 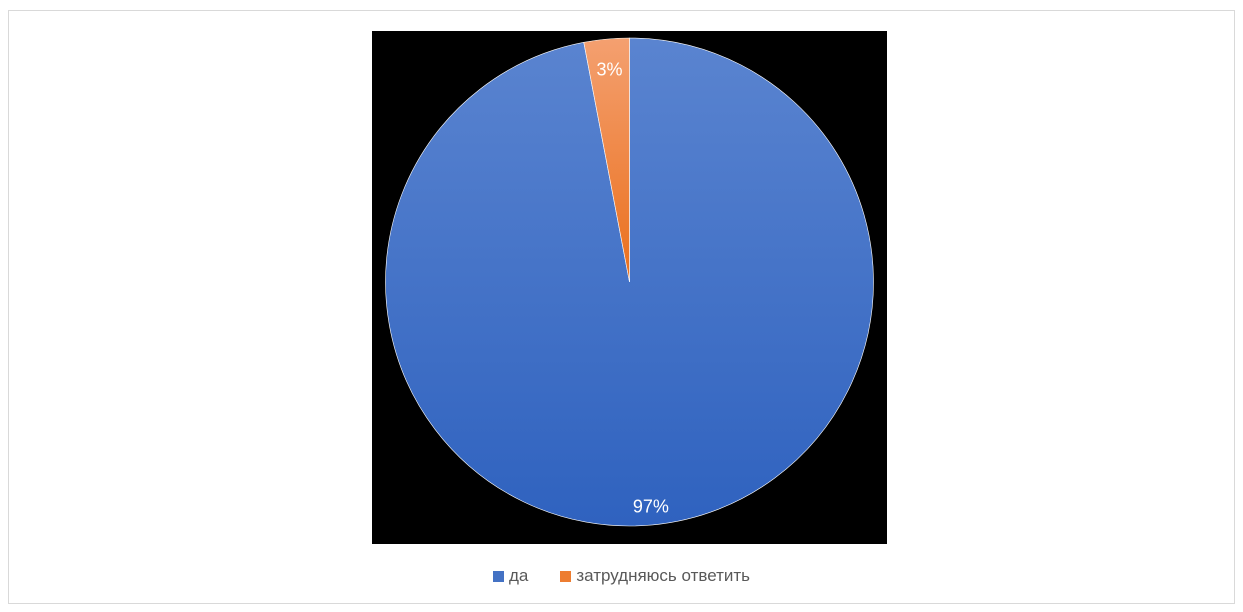 I want to click on legend-label-0: да, so click(x=518, y=575).